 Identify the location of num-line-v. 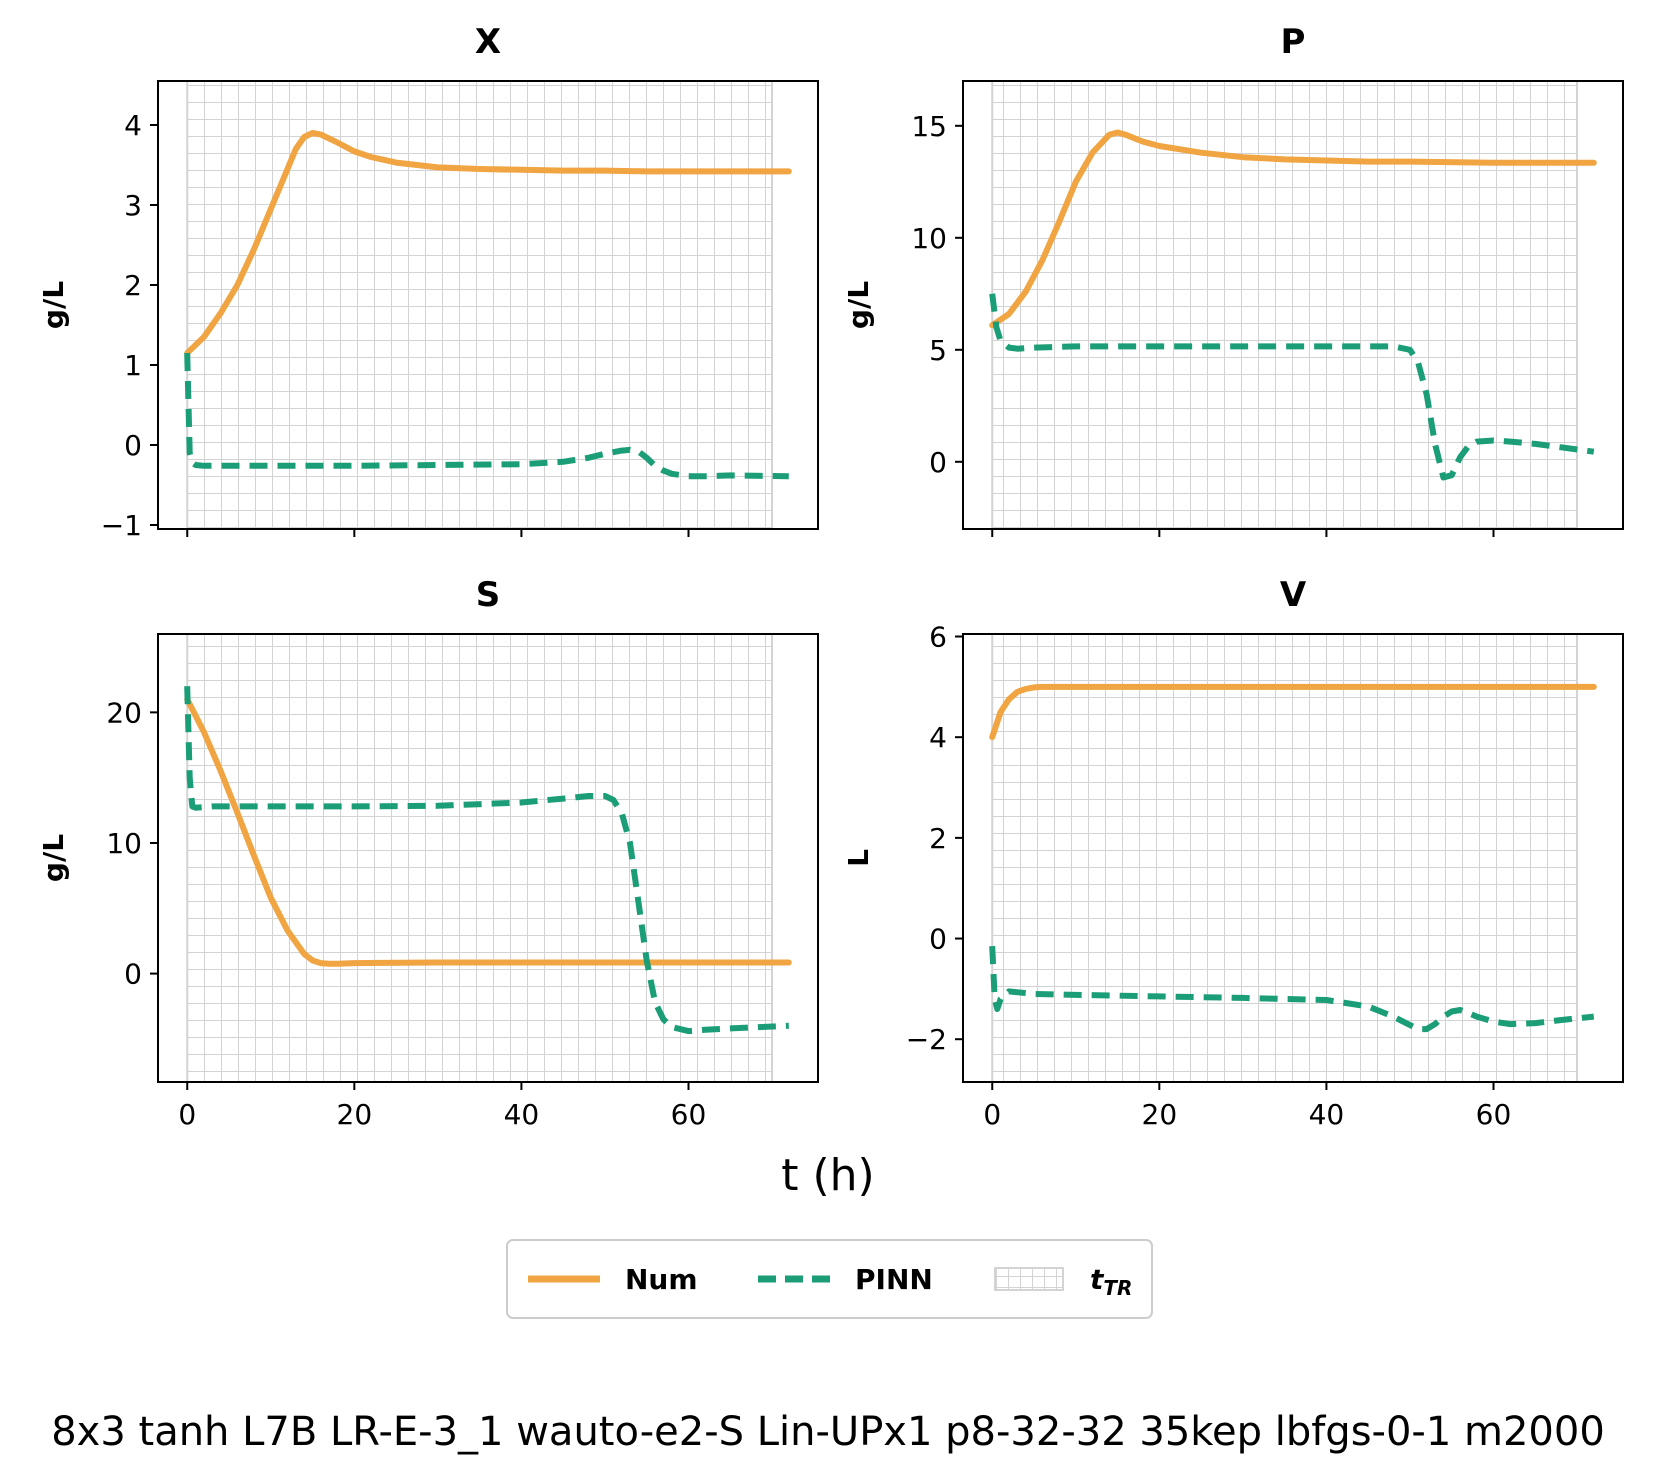
(1293, 712).